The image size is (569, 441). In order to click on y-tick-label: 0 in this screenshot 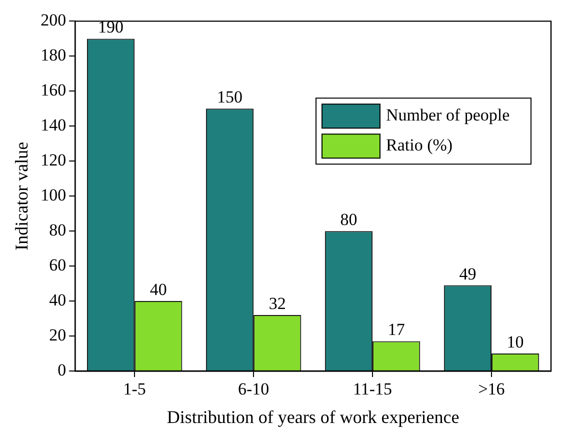, I will do `click(62, 370)`.